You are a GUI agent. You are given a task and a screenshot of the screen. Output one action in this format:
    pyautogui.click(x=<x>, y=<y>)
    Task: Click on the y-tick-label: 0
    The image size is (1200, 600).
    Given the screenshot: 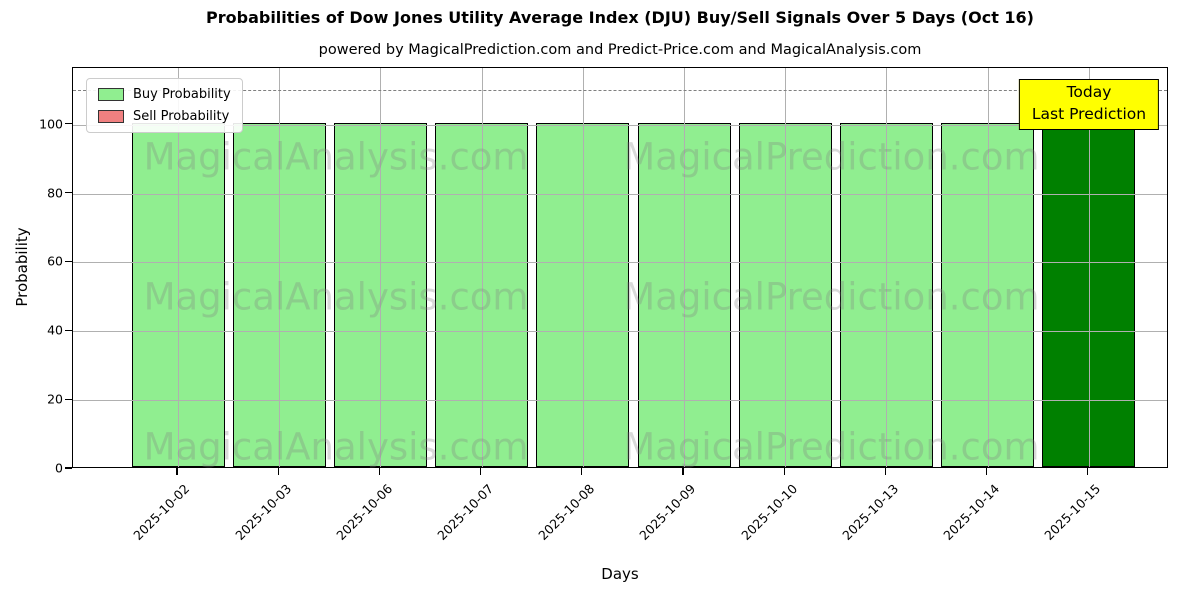 What is the action you would take?
    pyautogui.click(x=59, y=468)
    